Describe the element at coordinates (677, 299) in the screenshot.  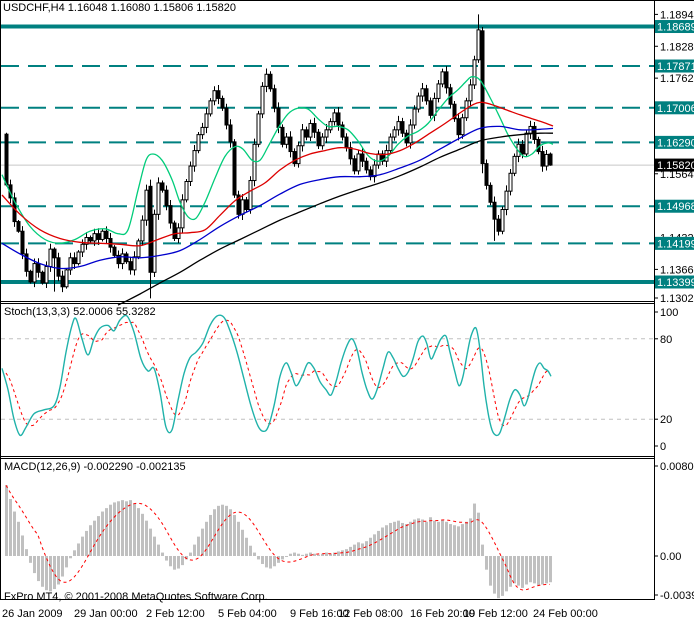
I see `price-tick-label: 1.13020` at that location.